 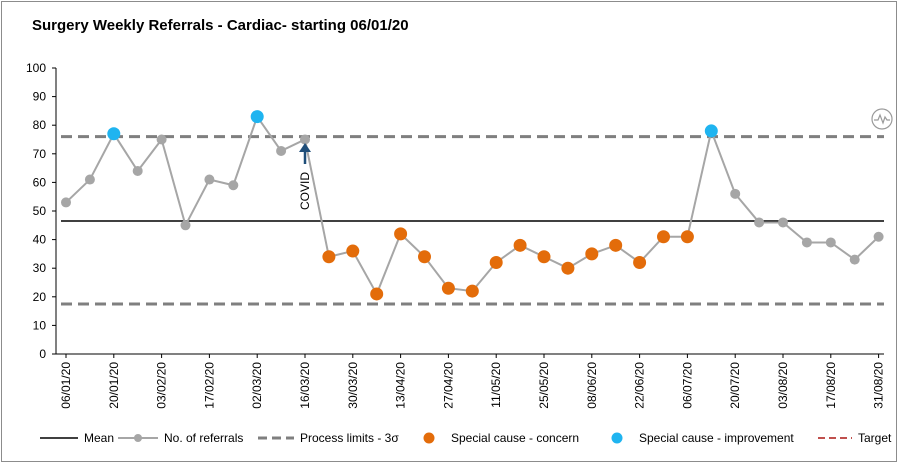 What do you see at coordinates (257, 385) in the screenshot?
I see `x-tick-label: 02/03/20` at bounding box center [257, 385].